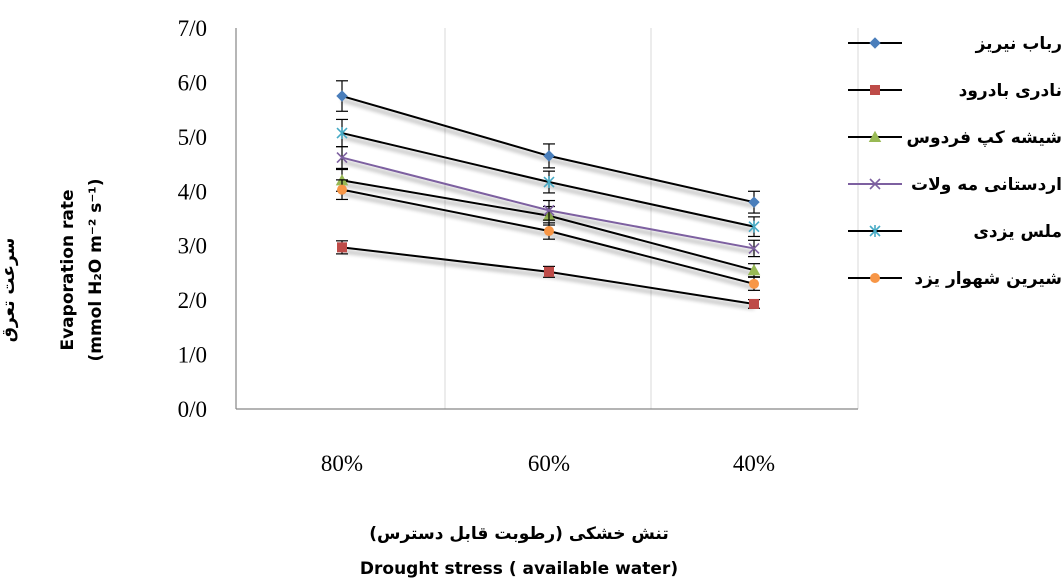 Image resolution: width=1064 pixels, height=584 pixels. I want to click on legend-label: شیشه کپ فردوس, so click(984, 138).